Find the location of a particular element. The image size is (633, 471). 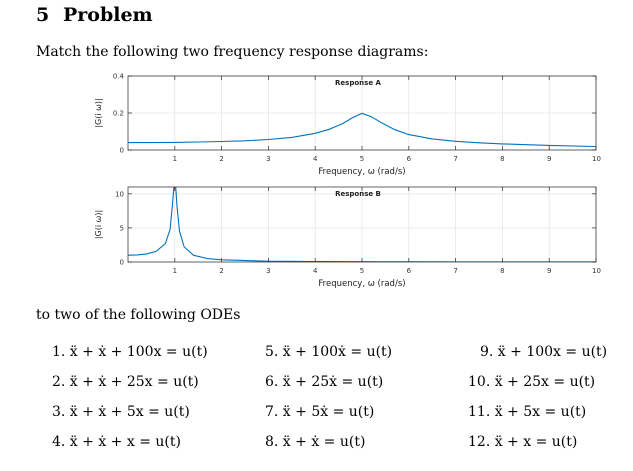

ode-item: 5. ẍ + 100ẋ = u(t) is located at coordinates (329, 352).